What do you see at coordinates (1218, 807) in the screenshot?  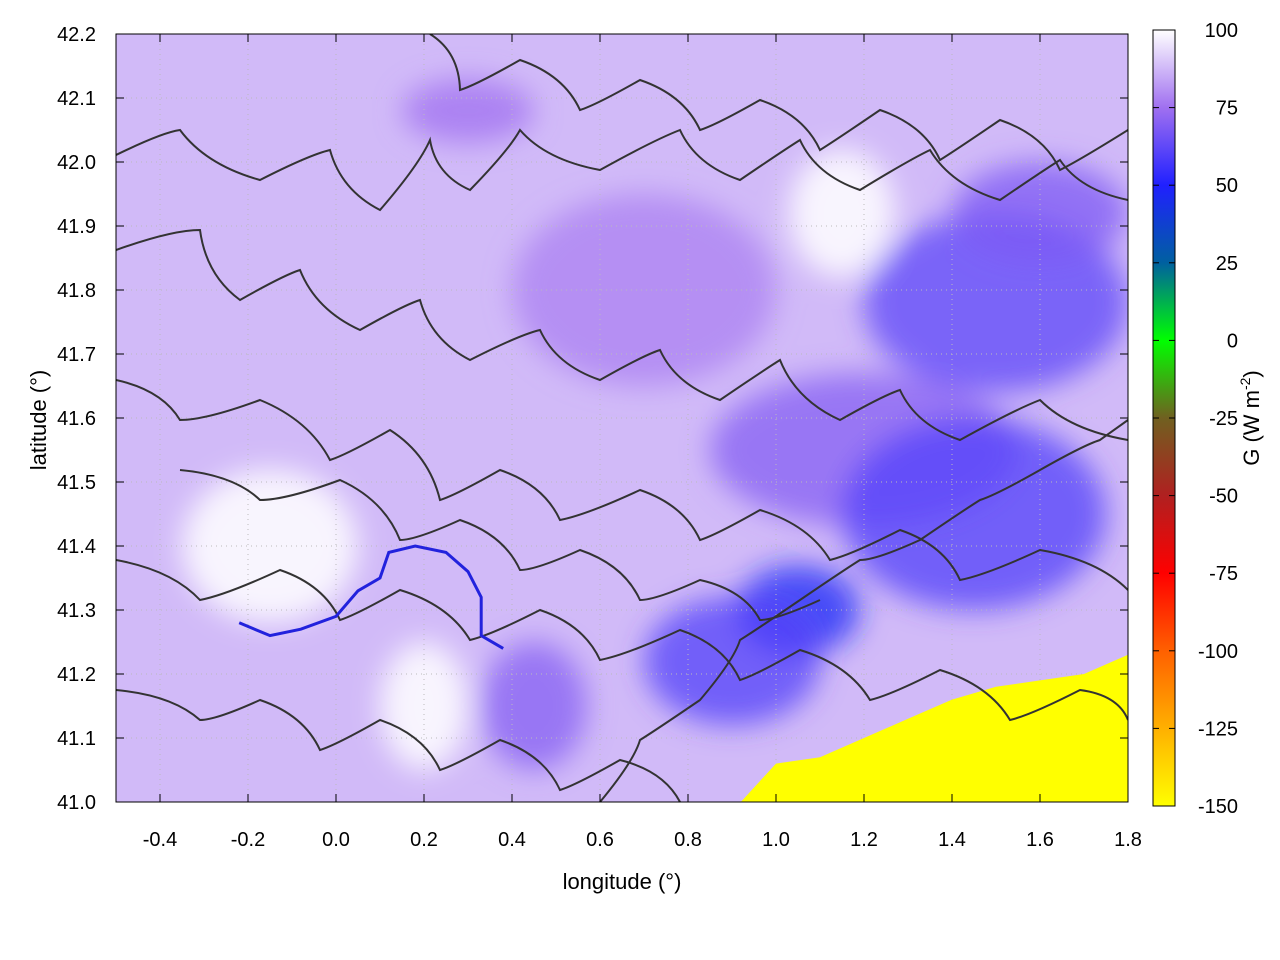 I see `colorbar-tick-label: -150` at bounding box center [1218, 807].